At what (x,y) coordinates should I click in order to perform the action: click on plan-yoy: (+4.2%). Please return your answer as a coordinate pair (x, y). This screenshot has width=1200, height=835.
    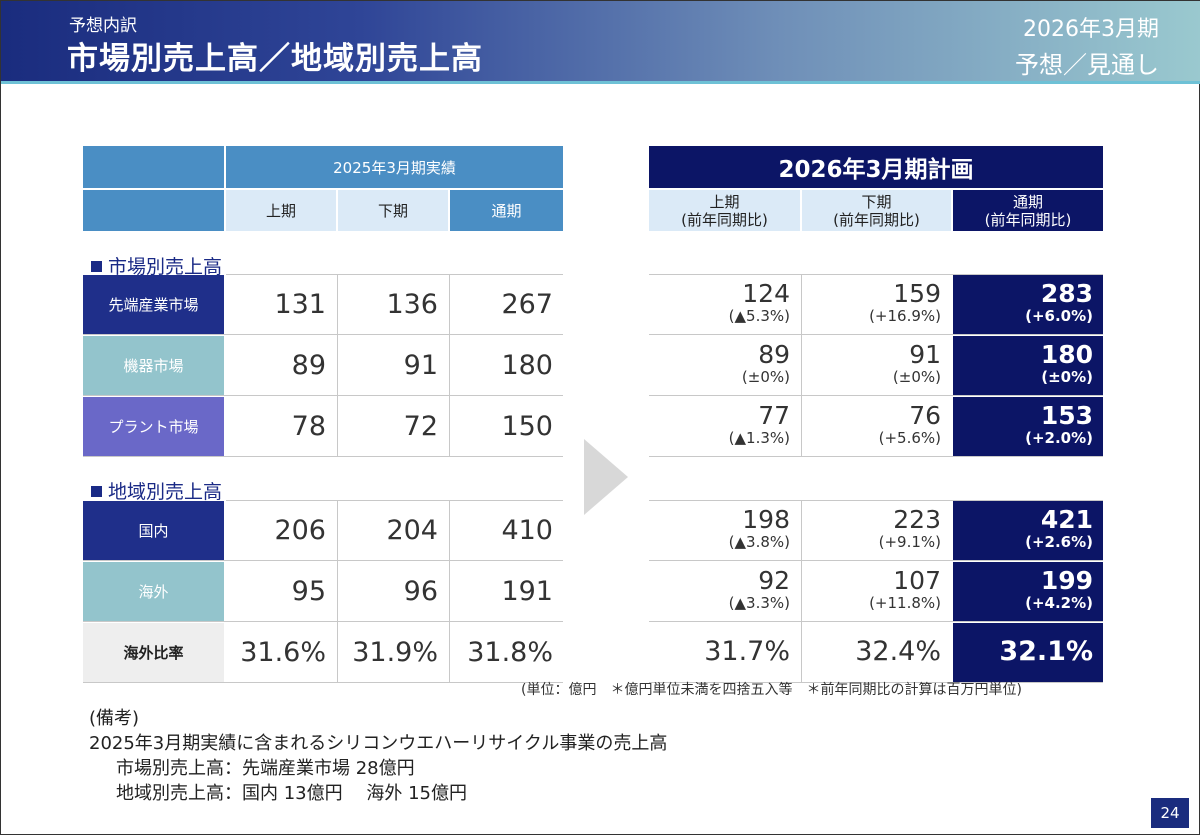
    Looking at the image, I should click on (1059, 603).